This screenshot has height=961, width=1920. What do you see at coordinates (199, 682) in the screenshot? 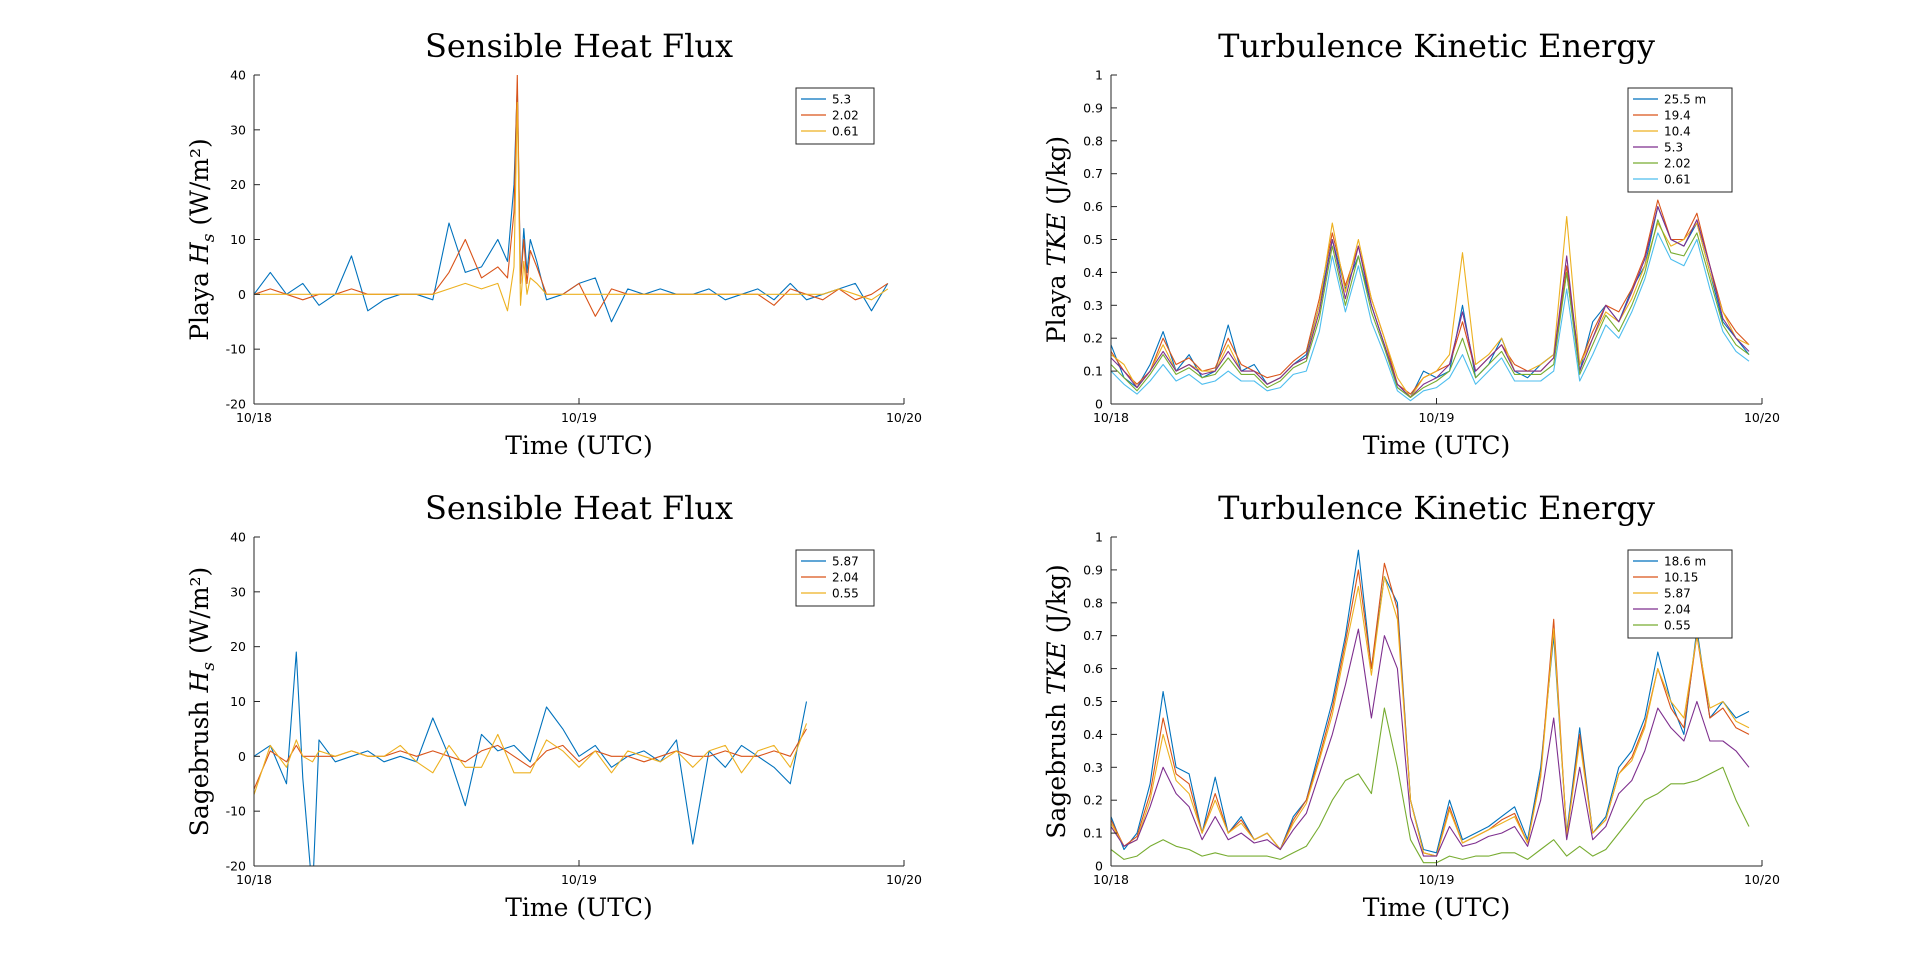
I see `y-label-symbol: H` at bounding box center [199, 682].